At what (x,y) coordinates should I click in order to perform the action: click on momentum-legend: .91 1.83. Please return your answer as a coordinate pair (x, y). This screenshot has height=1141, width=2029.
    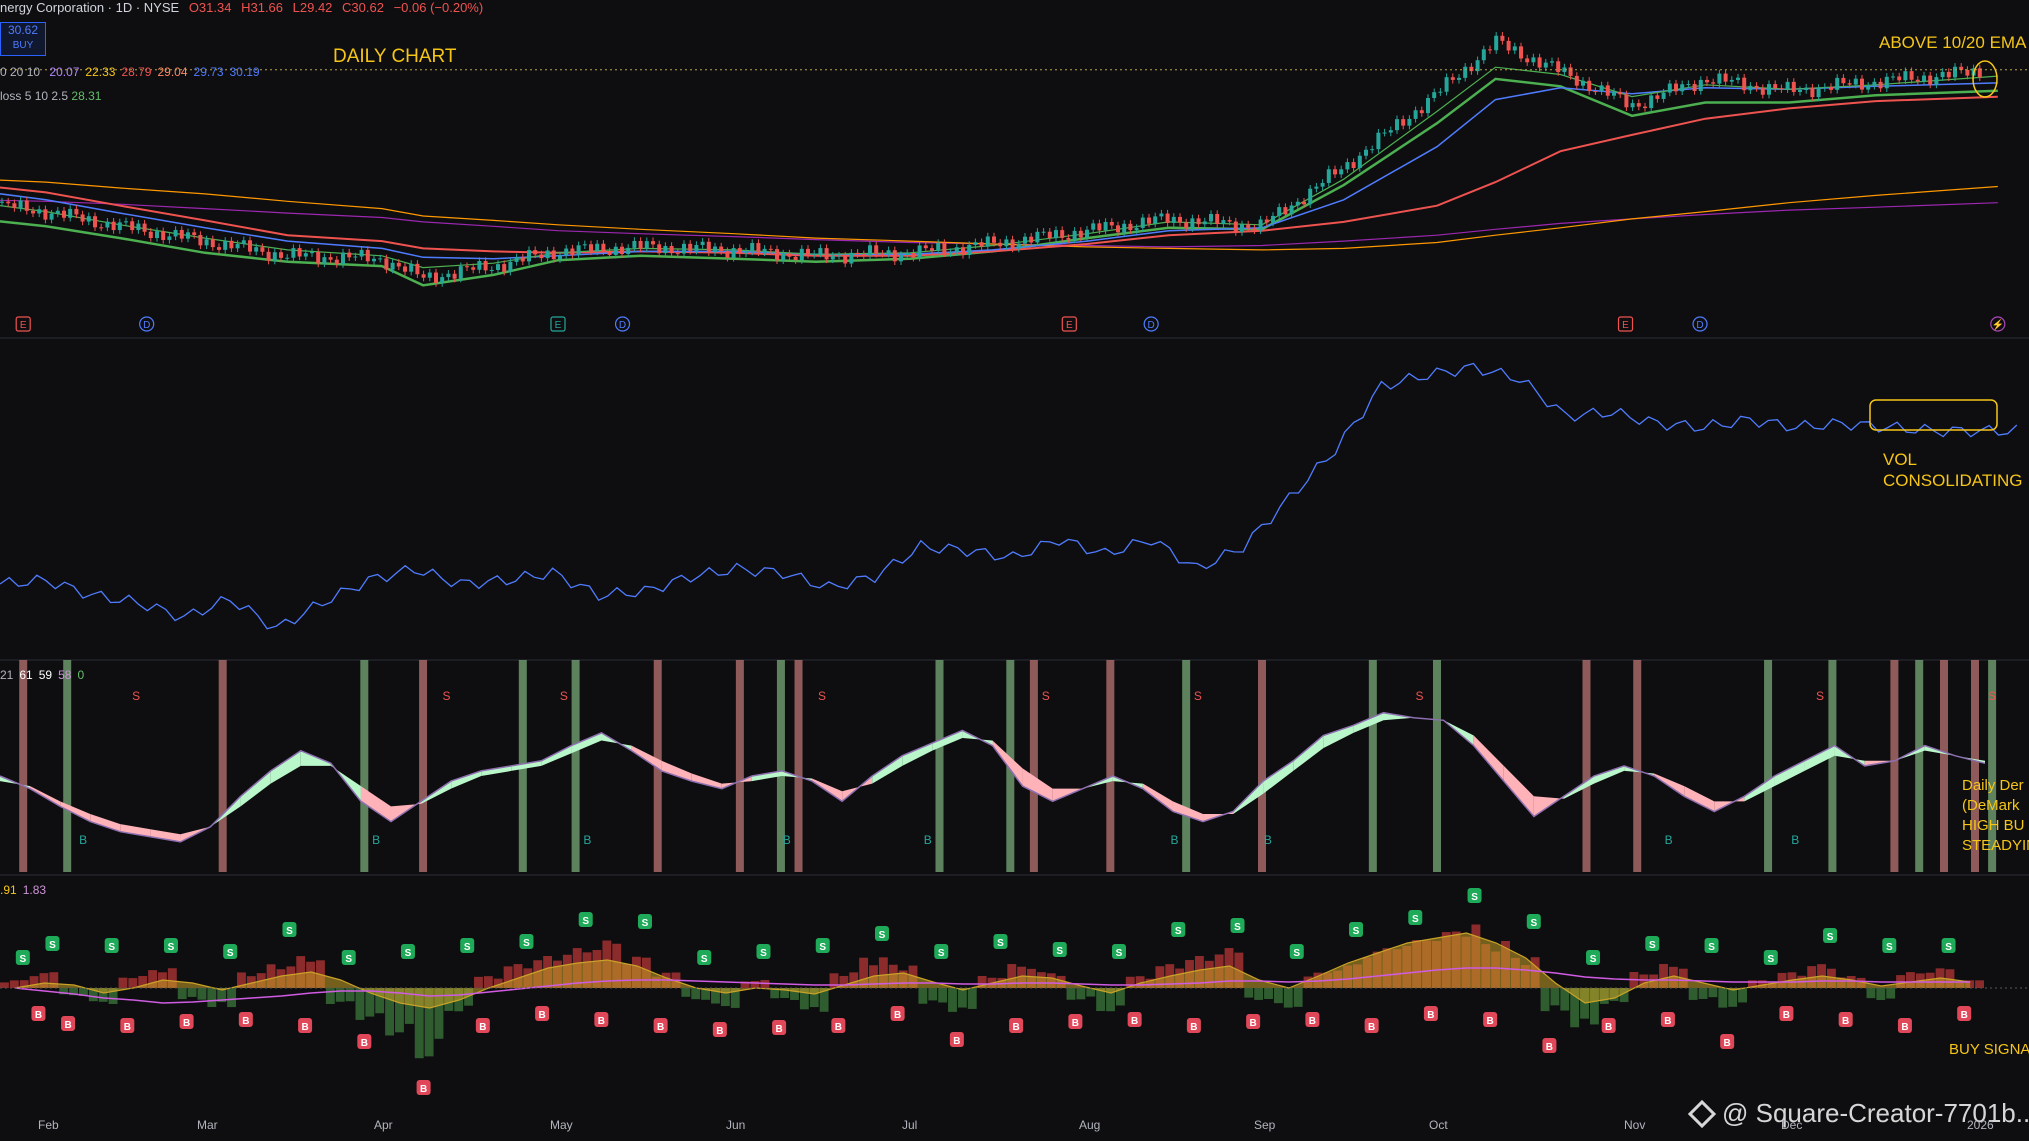
    Looking at the image, I should click on (26, 890).